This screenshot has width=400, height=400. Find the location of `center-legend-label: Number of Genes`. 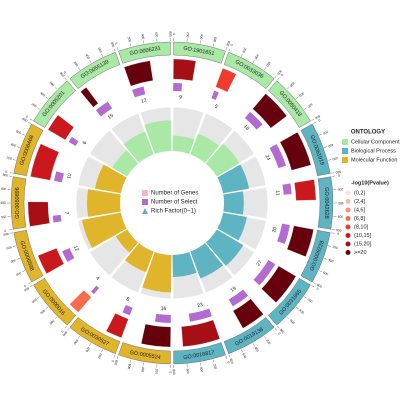

center-legend-label: Number of Genes is located at coordinates (174, 194).